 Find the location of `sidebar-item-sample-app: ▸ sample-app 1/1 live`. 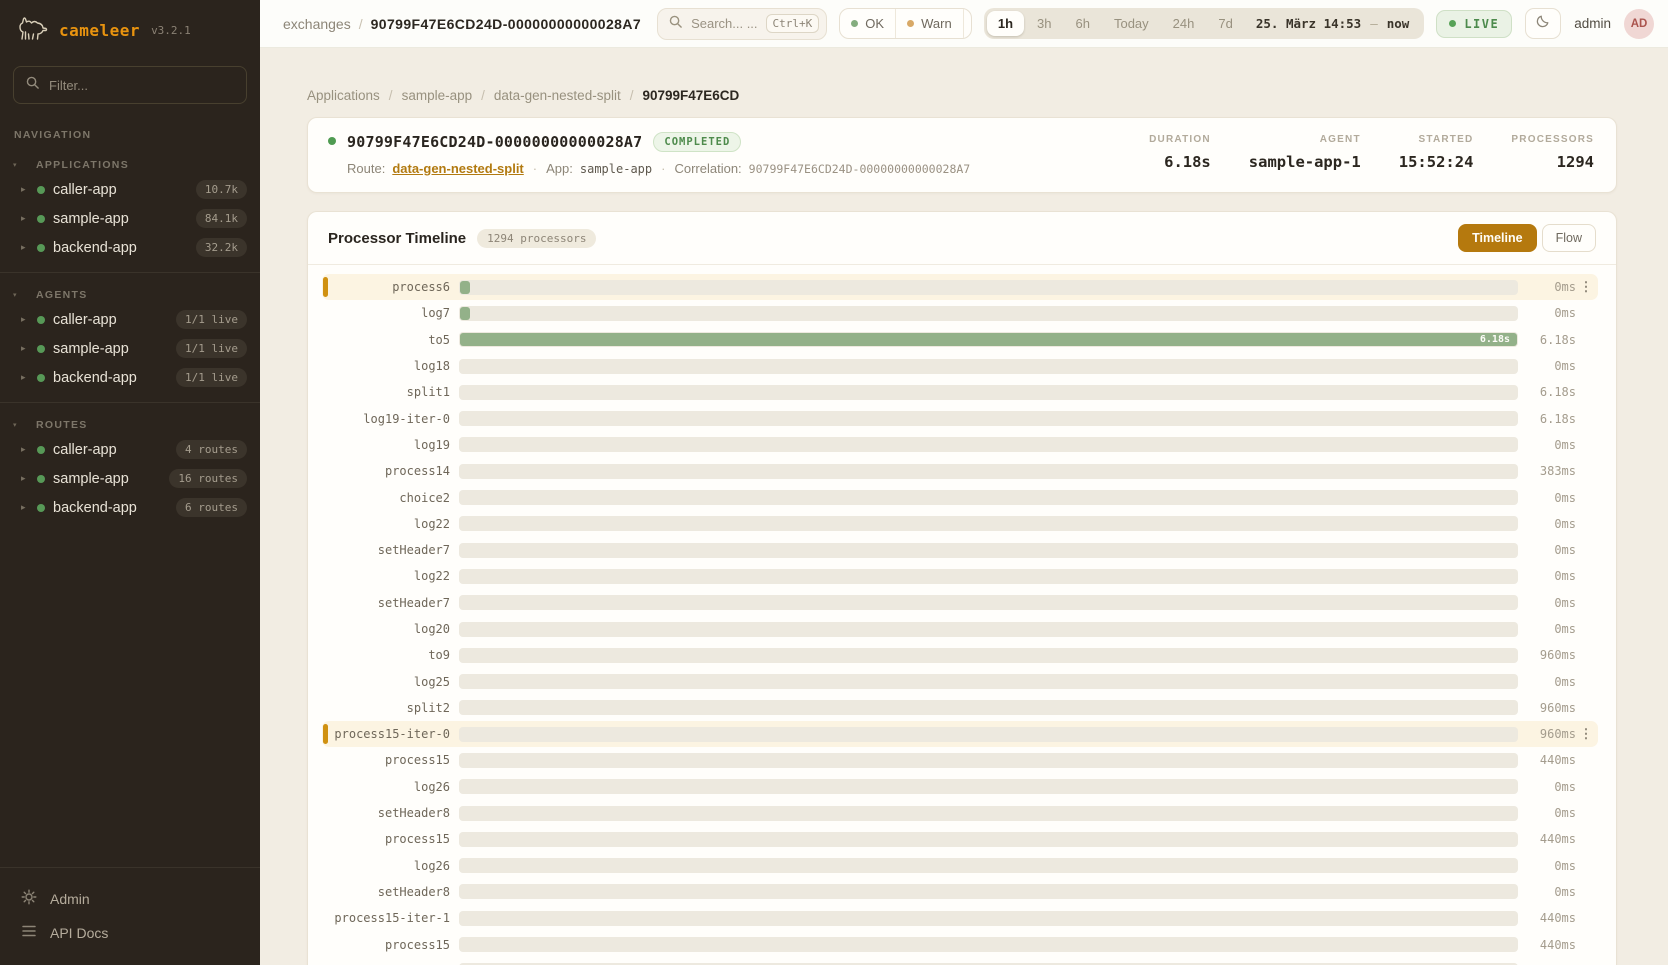

sidebar-item-sample-app: ▸ sample-app 1/1 live is located at coordinates (130, 348).